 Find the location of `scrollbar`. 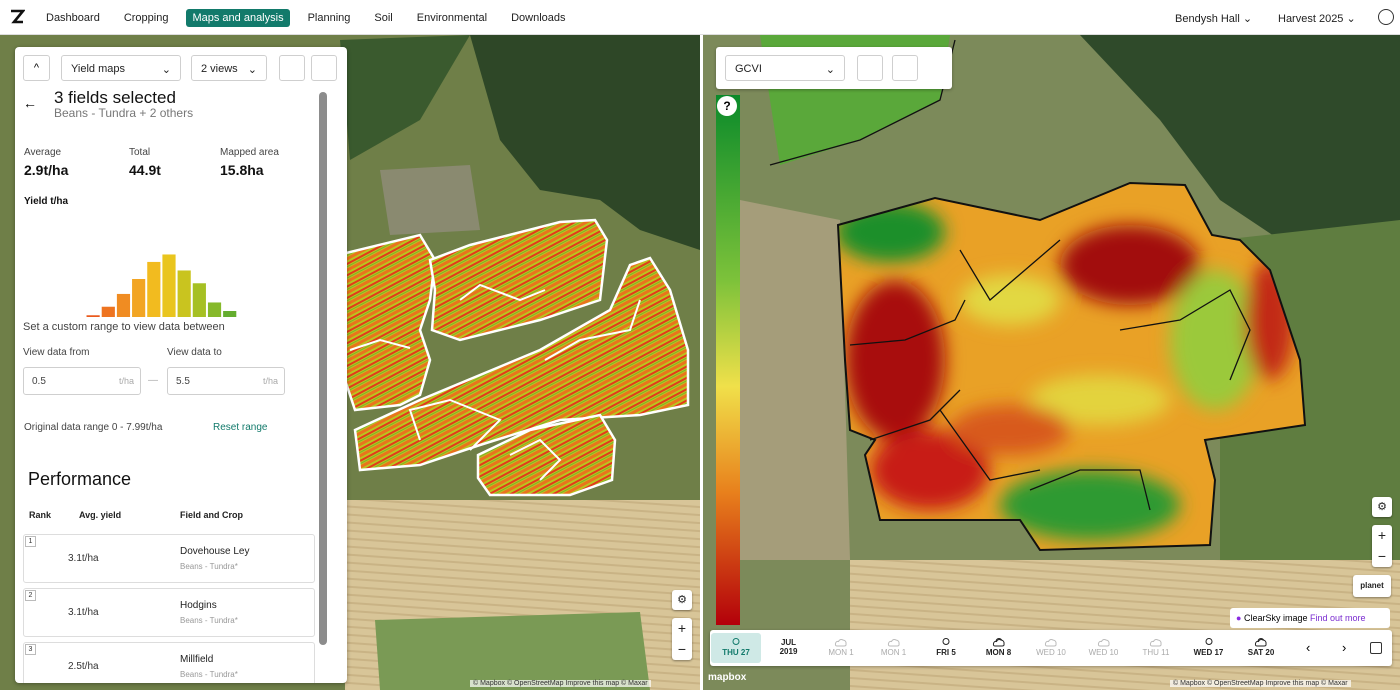

scrollbar is located at coordinates (323, 368).